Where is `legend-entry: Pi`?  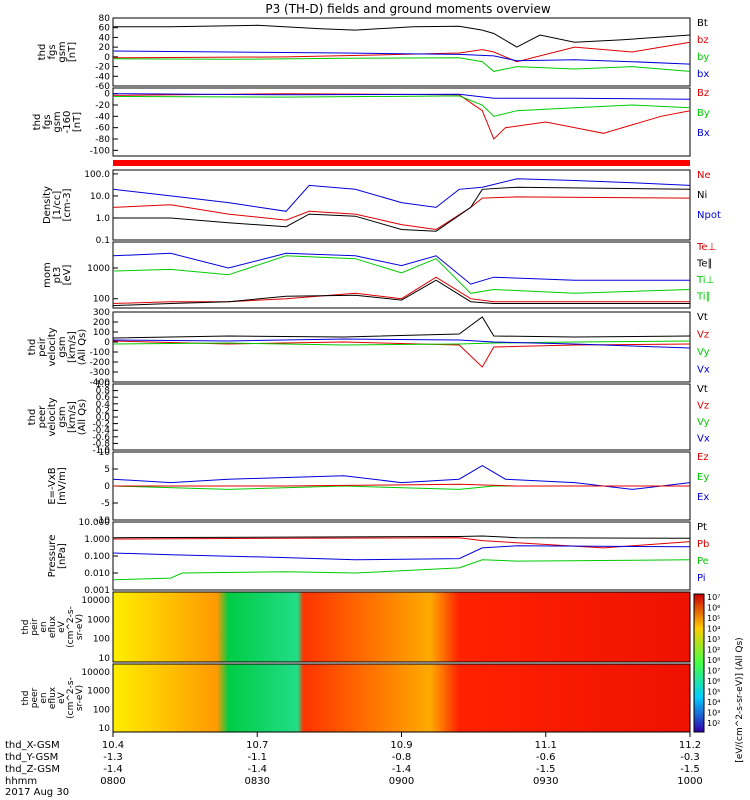 legend-entry: Pi is located at coordinates (701, 578).